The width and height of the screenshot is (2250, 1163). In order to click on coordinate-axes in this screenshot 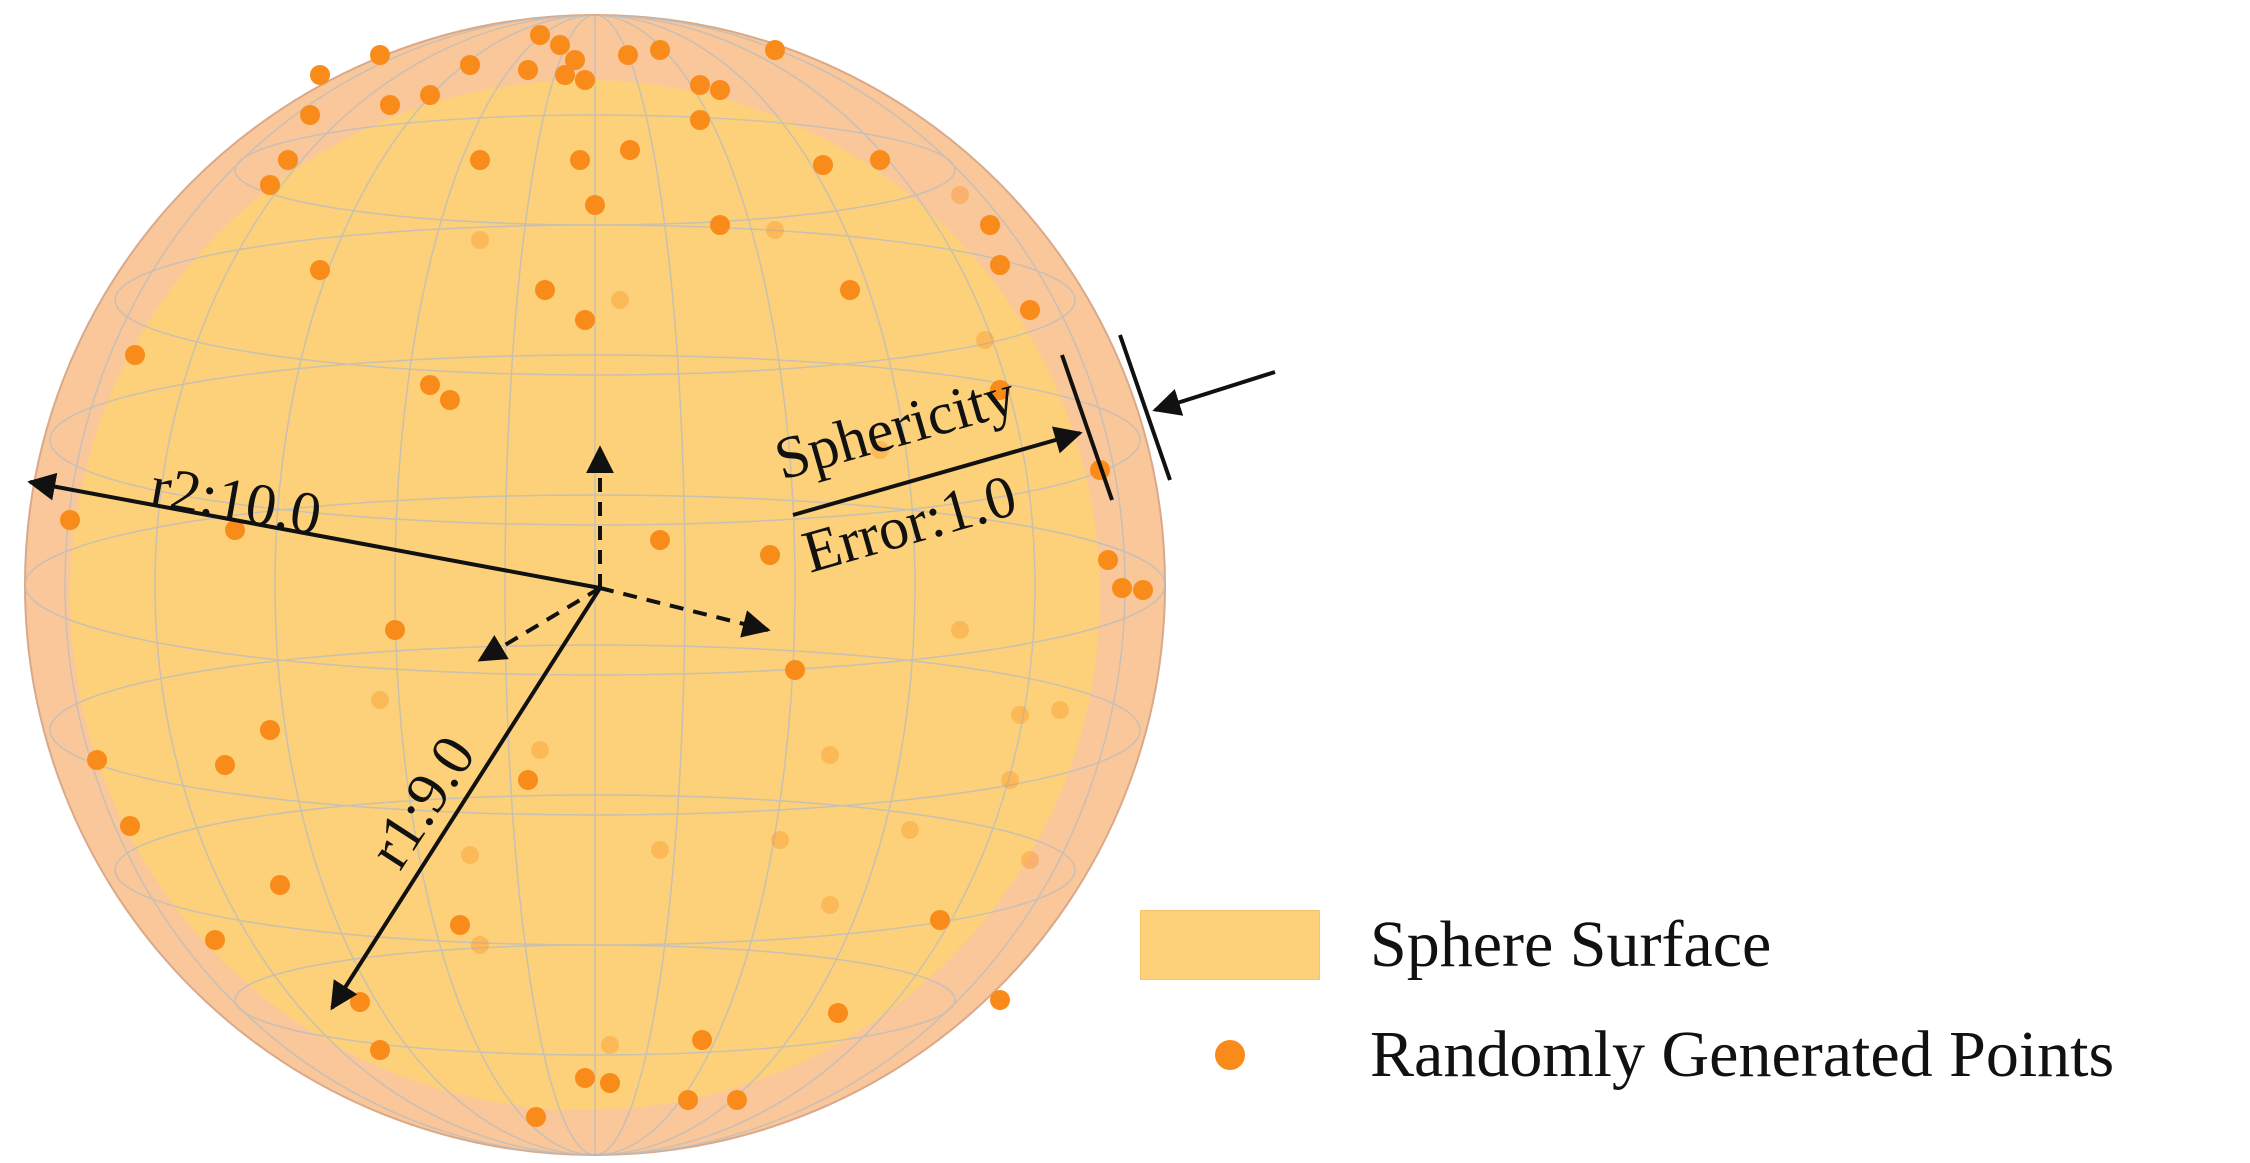, I will do `click(624, 553)`.